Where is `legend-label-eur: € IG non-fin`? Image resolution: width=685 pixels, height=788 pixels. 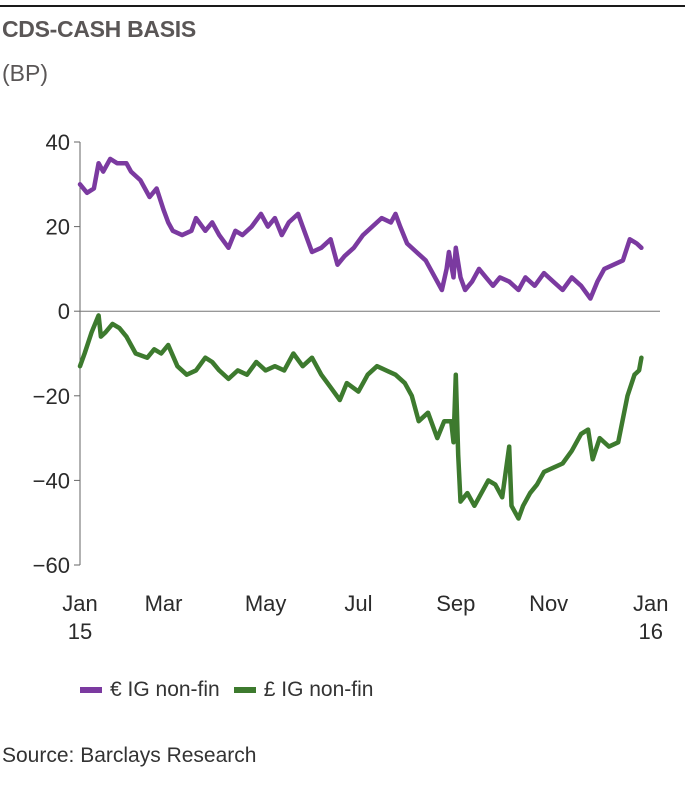
legend-label-eur: € IG non-fin is located at coordinates (165, 689).